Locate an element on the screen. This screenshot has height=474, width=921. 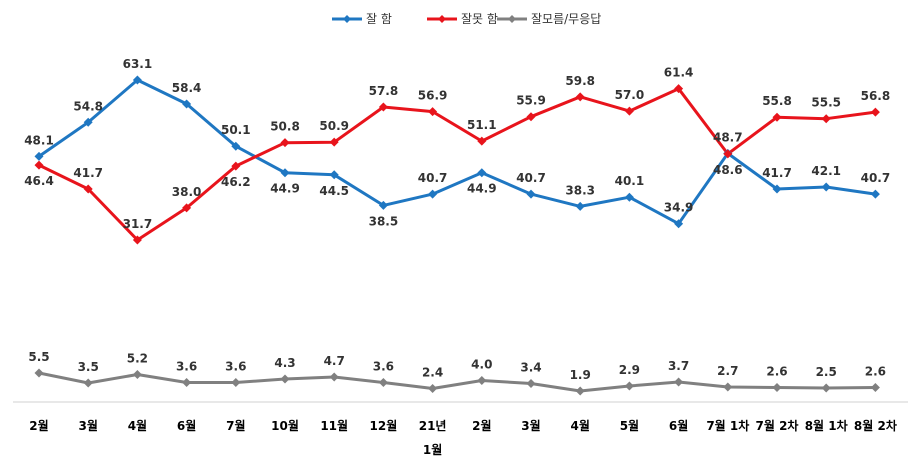
data-label: 48.7 is located at coordinates (728, 137).